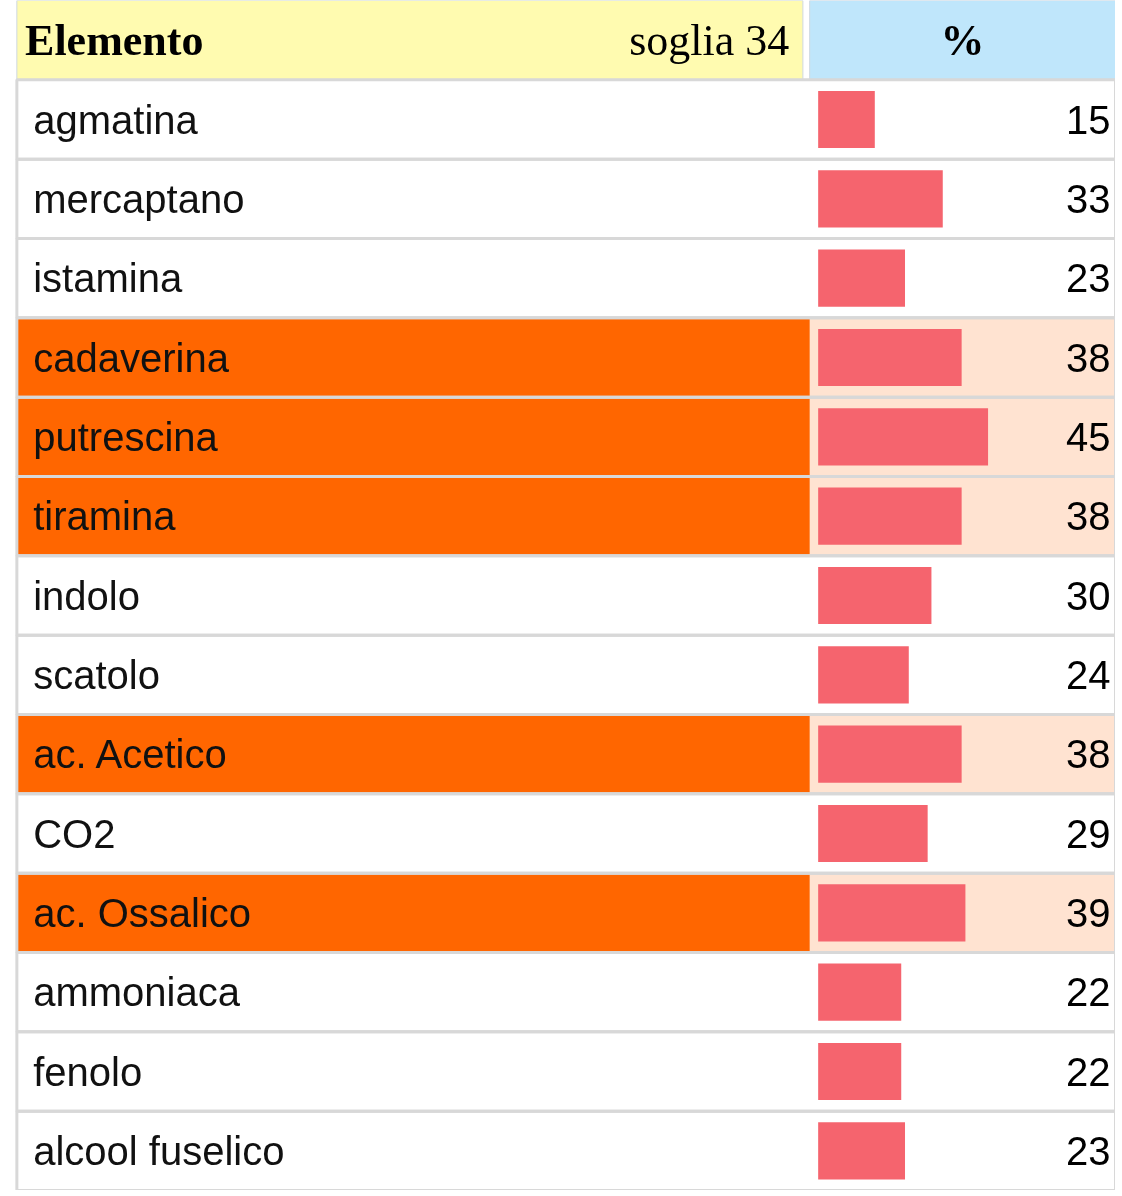  I want to click on data-label: 39, so click(1088, 912).